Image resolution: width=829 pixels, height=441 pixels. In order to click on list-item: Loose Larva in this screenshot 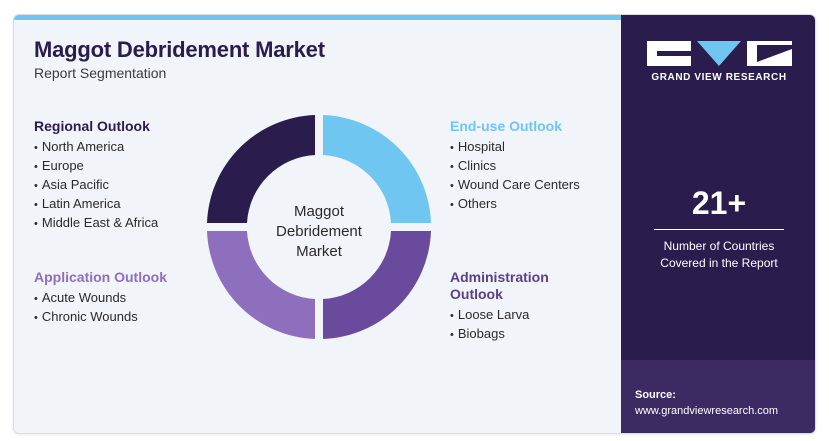, I will do `click(499, 315)`.